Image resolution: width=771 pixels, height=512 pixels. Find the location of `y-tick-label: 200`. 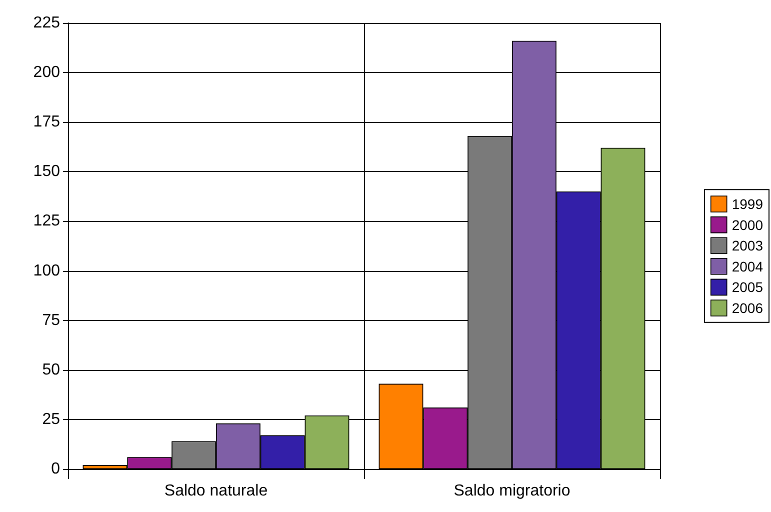

y-tick-label: 200 is located at coordinates (46, 73).